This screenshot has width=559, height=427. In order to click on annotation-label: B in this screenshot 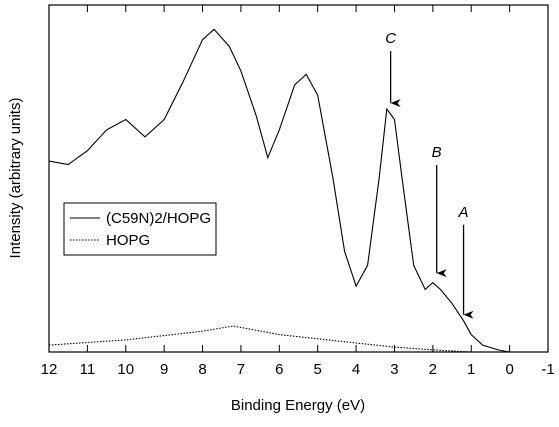, I will do `click(437, 152)`.